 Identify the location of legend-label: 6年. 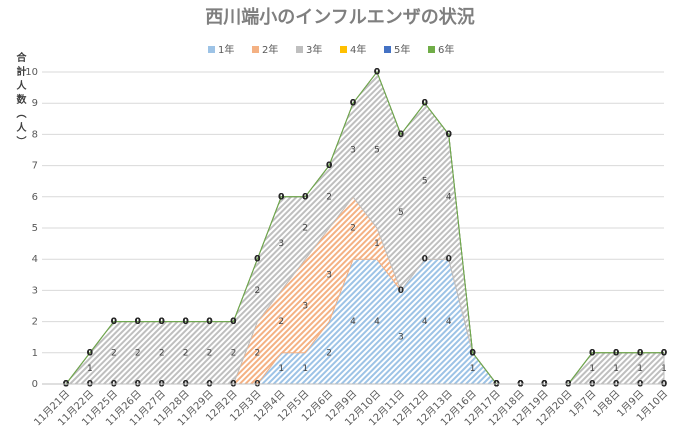
(446, 49).